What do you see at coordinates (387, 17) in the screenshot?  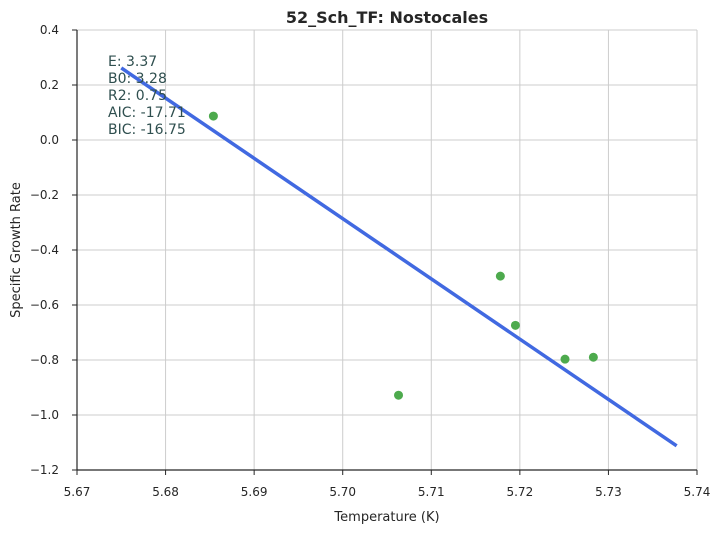 I see `chart-title: 52_Sch_TF: Nostocales` at bounding box center [387, 17].